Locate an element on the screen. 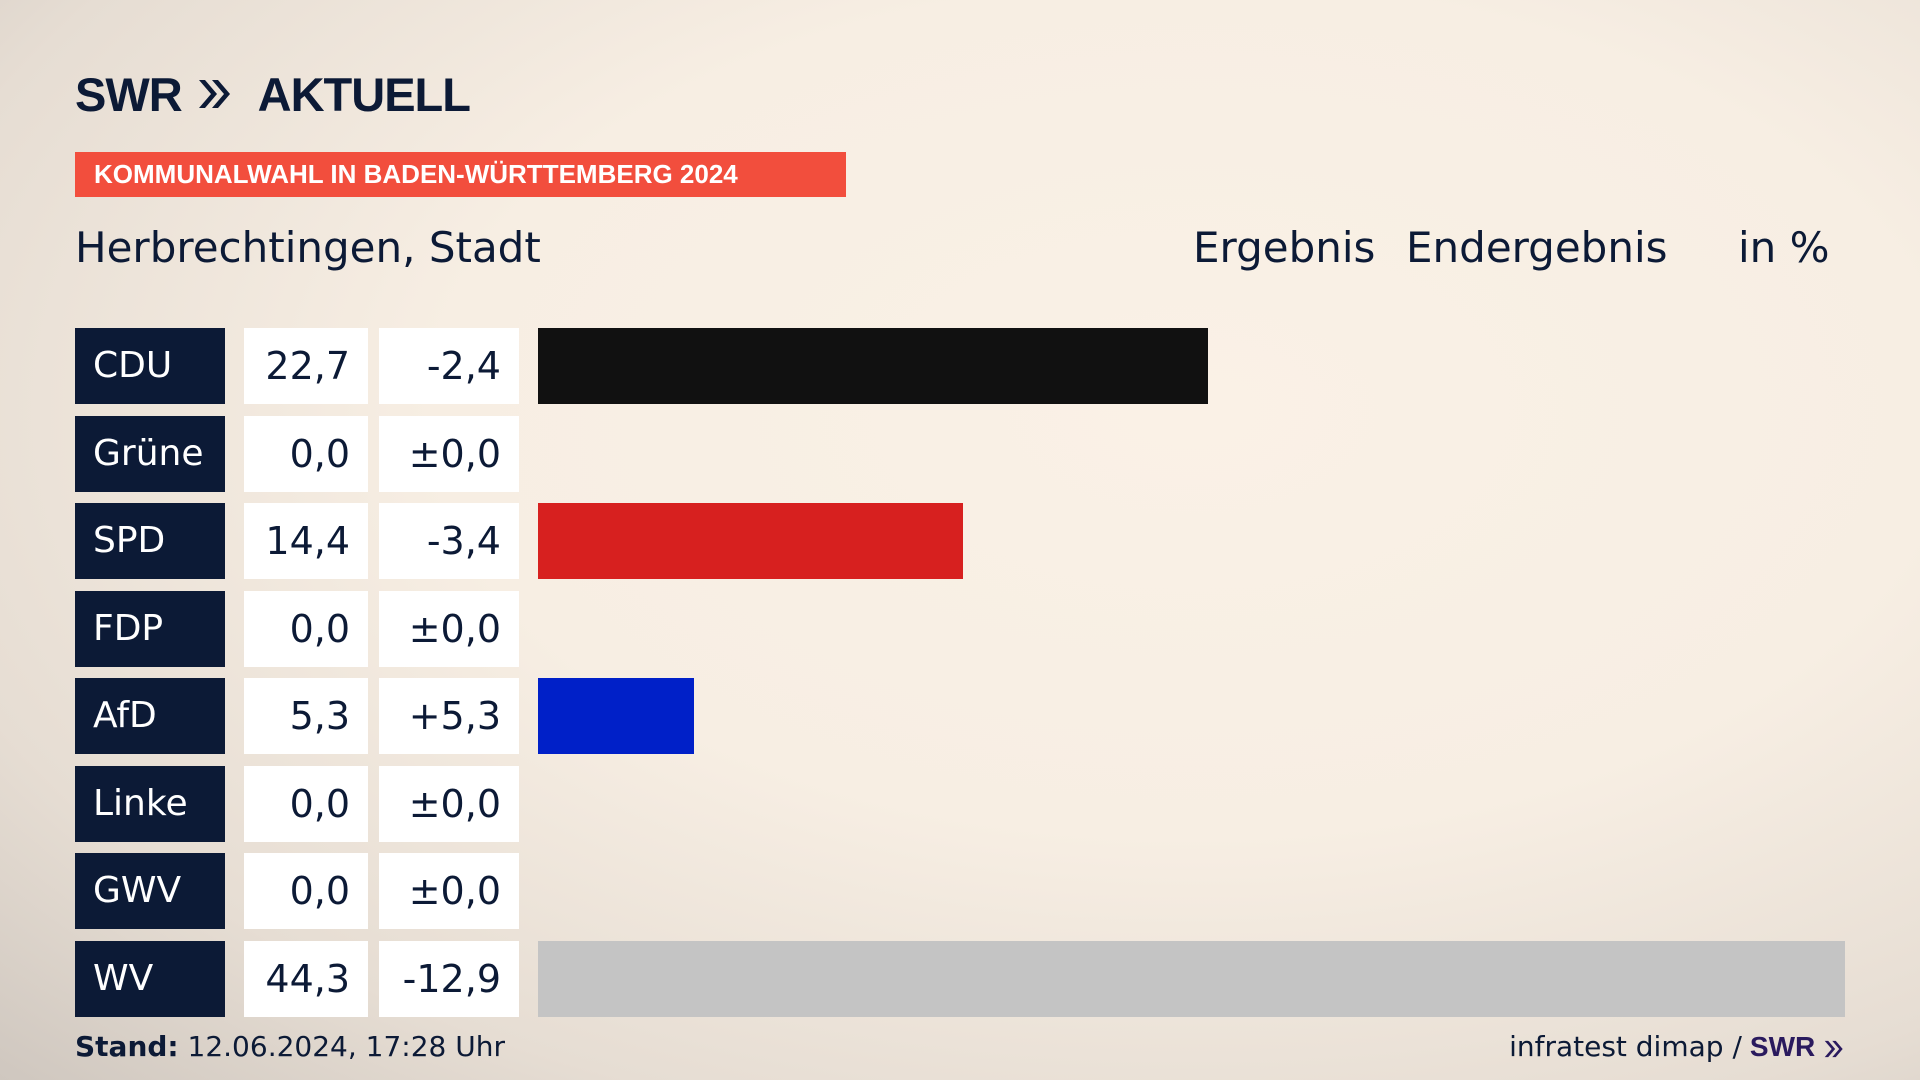  header-endergebnis: Endergebnis is located at coordinates (1537, 247).